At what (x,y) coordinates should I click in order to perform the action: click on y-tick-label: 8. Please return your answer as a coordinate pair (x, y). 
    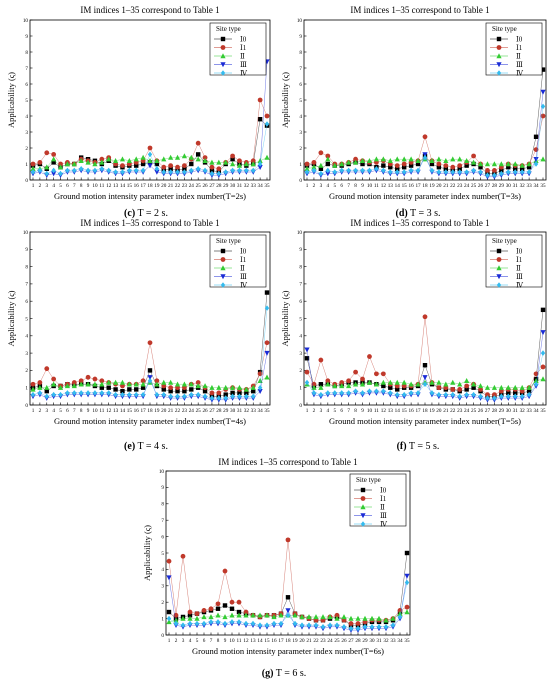
    Looking at the image, I should click on (300, 53).